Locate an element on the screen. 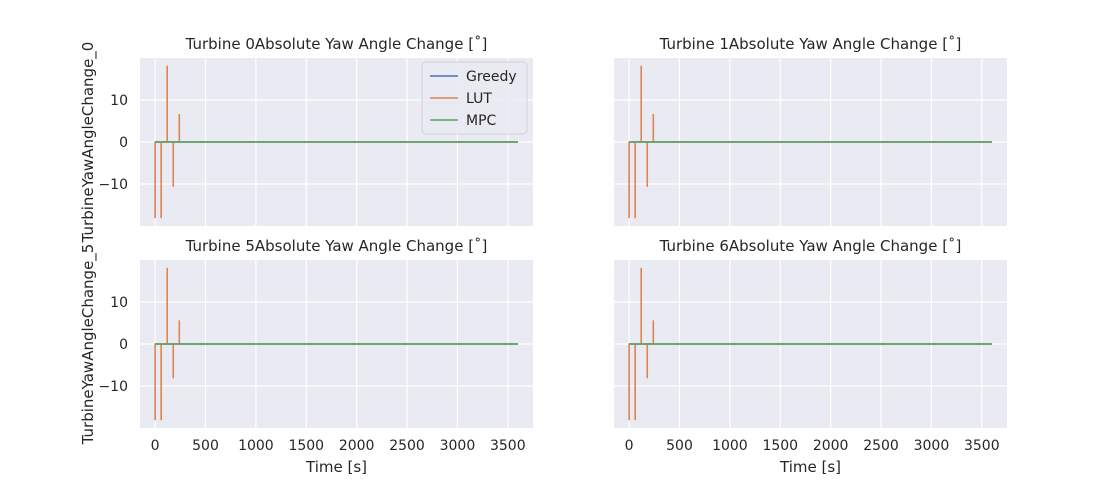  subplot-title: Turbine 6Absolute Yaw Angle Change [˚] is located at coordinates (810, 246).